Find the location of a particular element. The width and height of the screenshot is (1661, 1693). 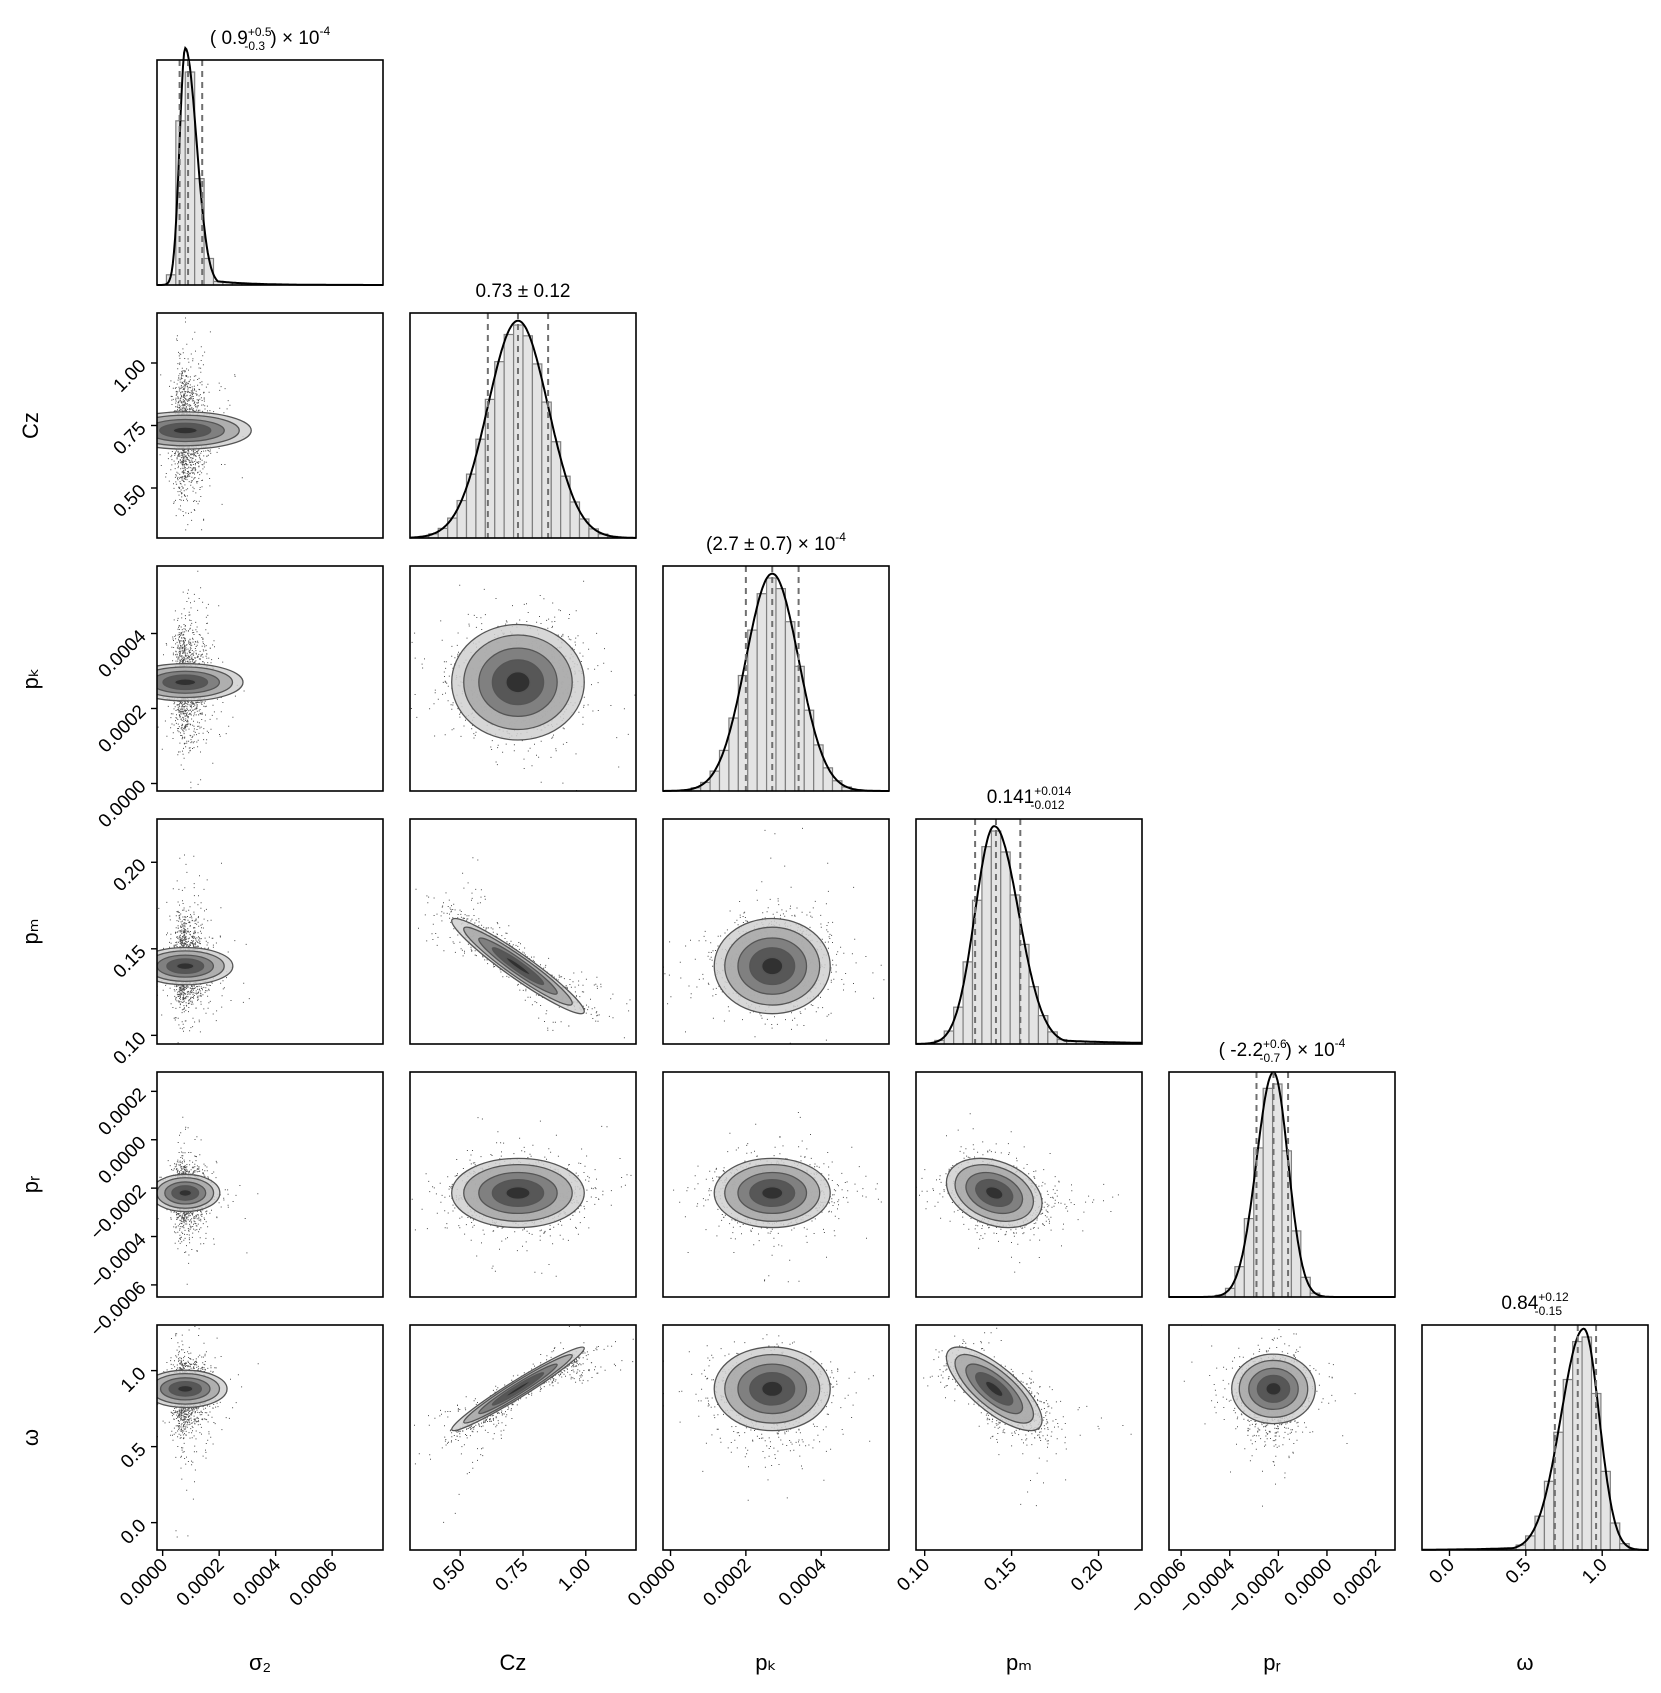

y-axis-label-omega: ω is located at coordinates (30, 1437).